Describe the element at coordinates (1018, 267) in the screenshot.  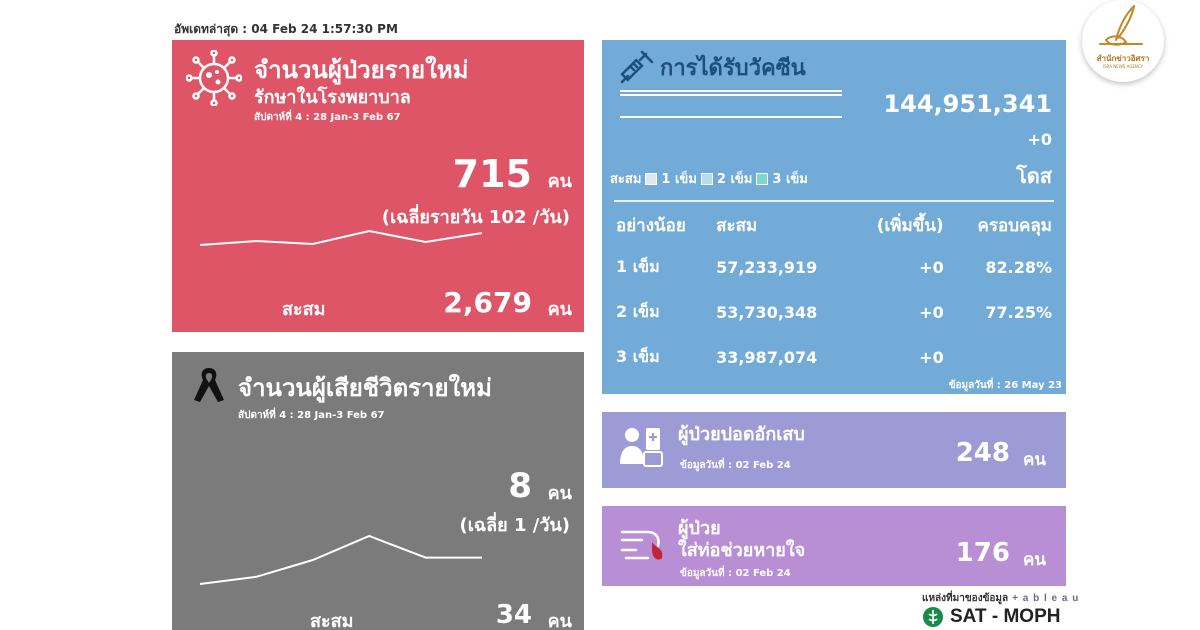
I see `row-coverage: 82.28%` at that location.